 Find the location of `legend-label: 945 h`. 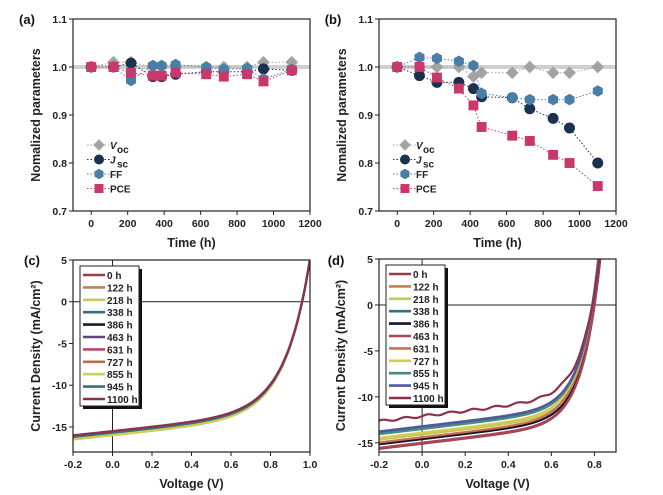

legend-label: 945 h is located at coordinates (426, 387).